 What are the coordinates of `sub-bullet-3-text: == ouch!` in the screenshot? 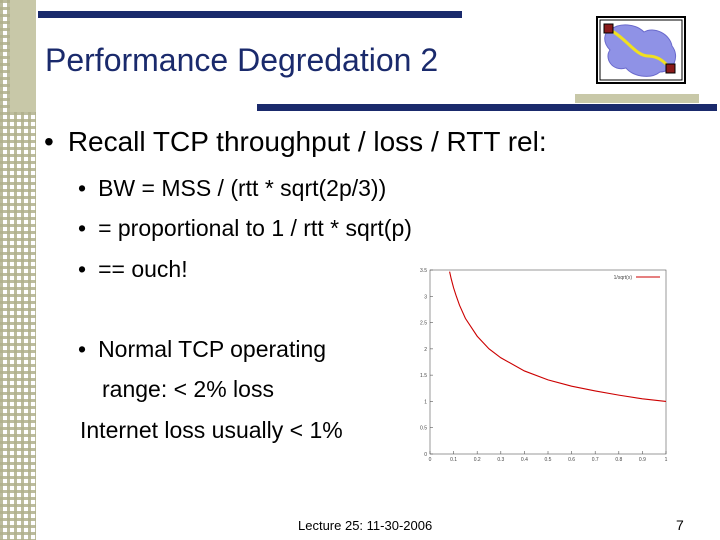 It's located at (143, 269).